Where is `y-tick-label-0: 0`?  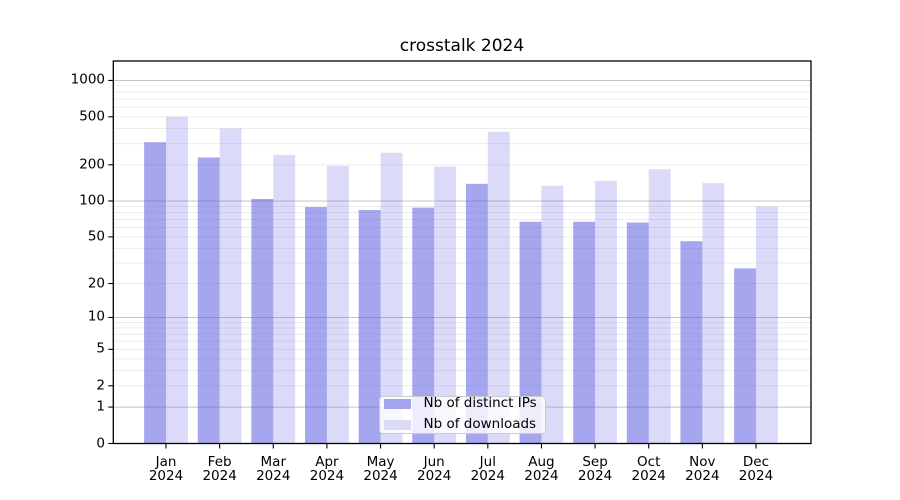
y-tick-label-0: 0 is located at coordinates (100, 442).